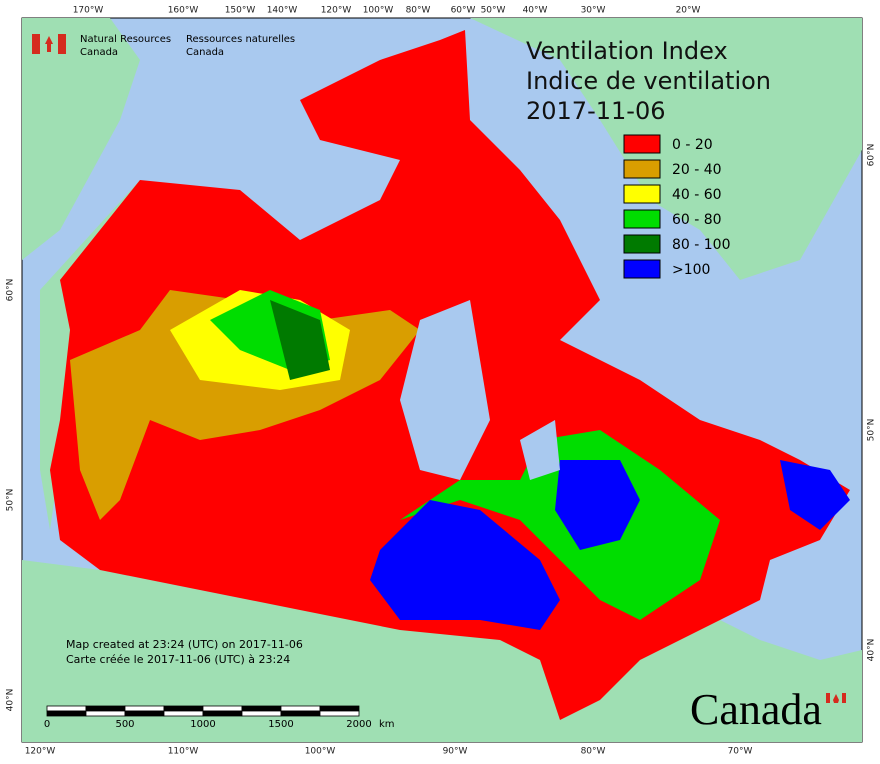 The width and height of the screenshot is (880, 764). I want to click on flag-right, so click(62, 44).